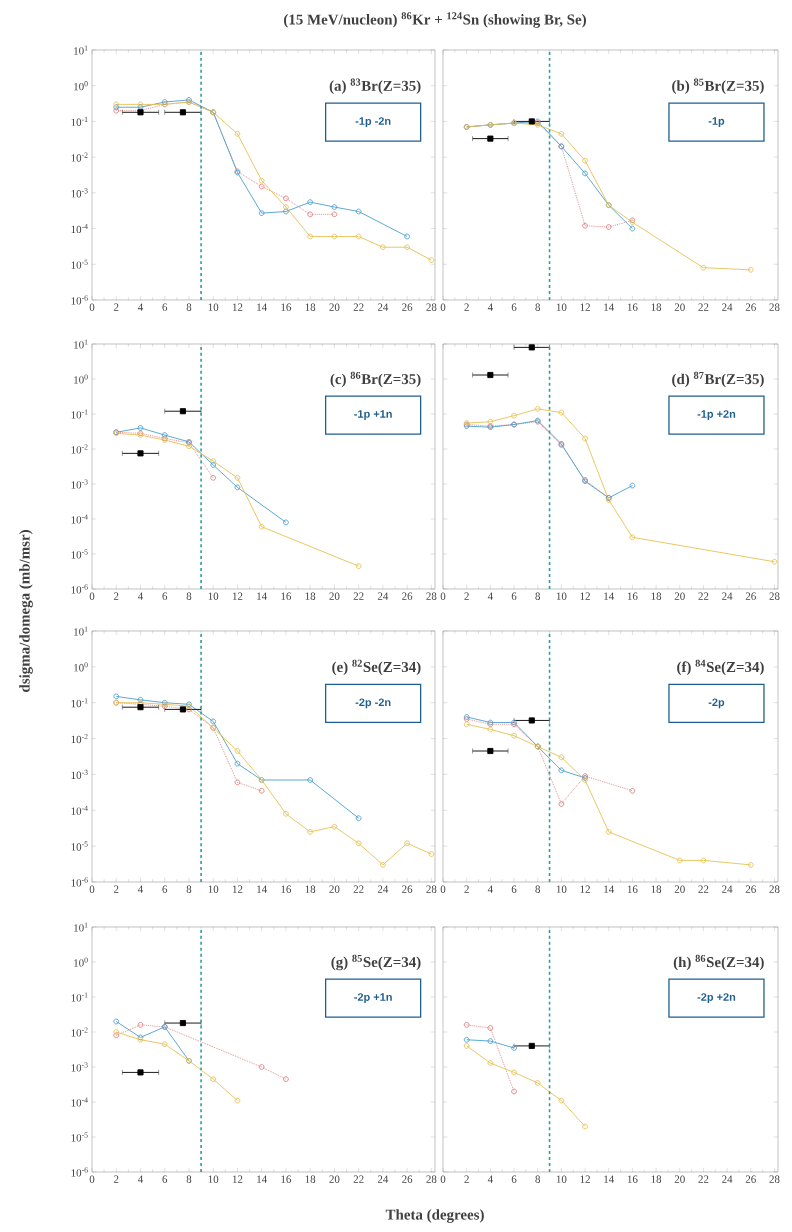 The height and width of the screenshot is (1232, 792). I want to click on x-tick-label: 24, so click(383, 596).